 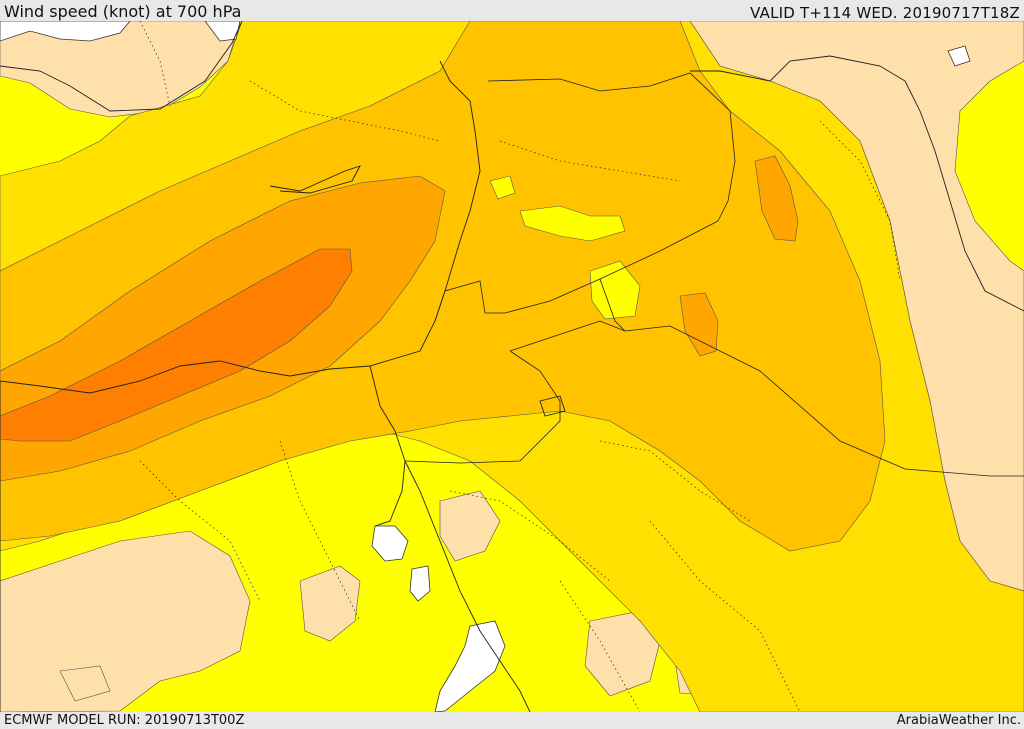 What do you see at coordinates (572, 223) in the screenshot?
I see `band-light-island1` at bounding box center [572, 223].